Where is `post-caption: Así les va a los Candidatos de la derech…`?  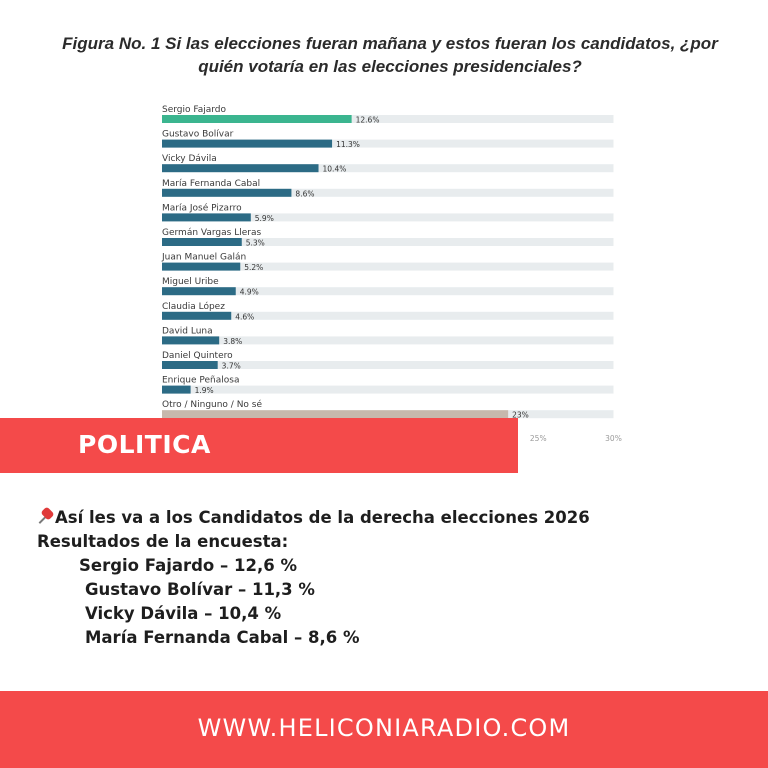
post-caption: Así les va a los Candidatos de la derech… is located at coordinates (313, 578).